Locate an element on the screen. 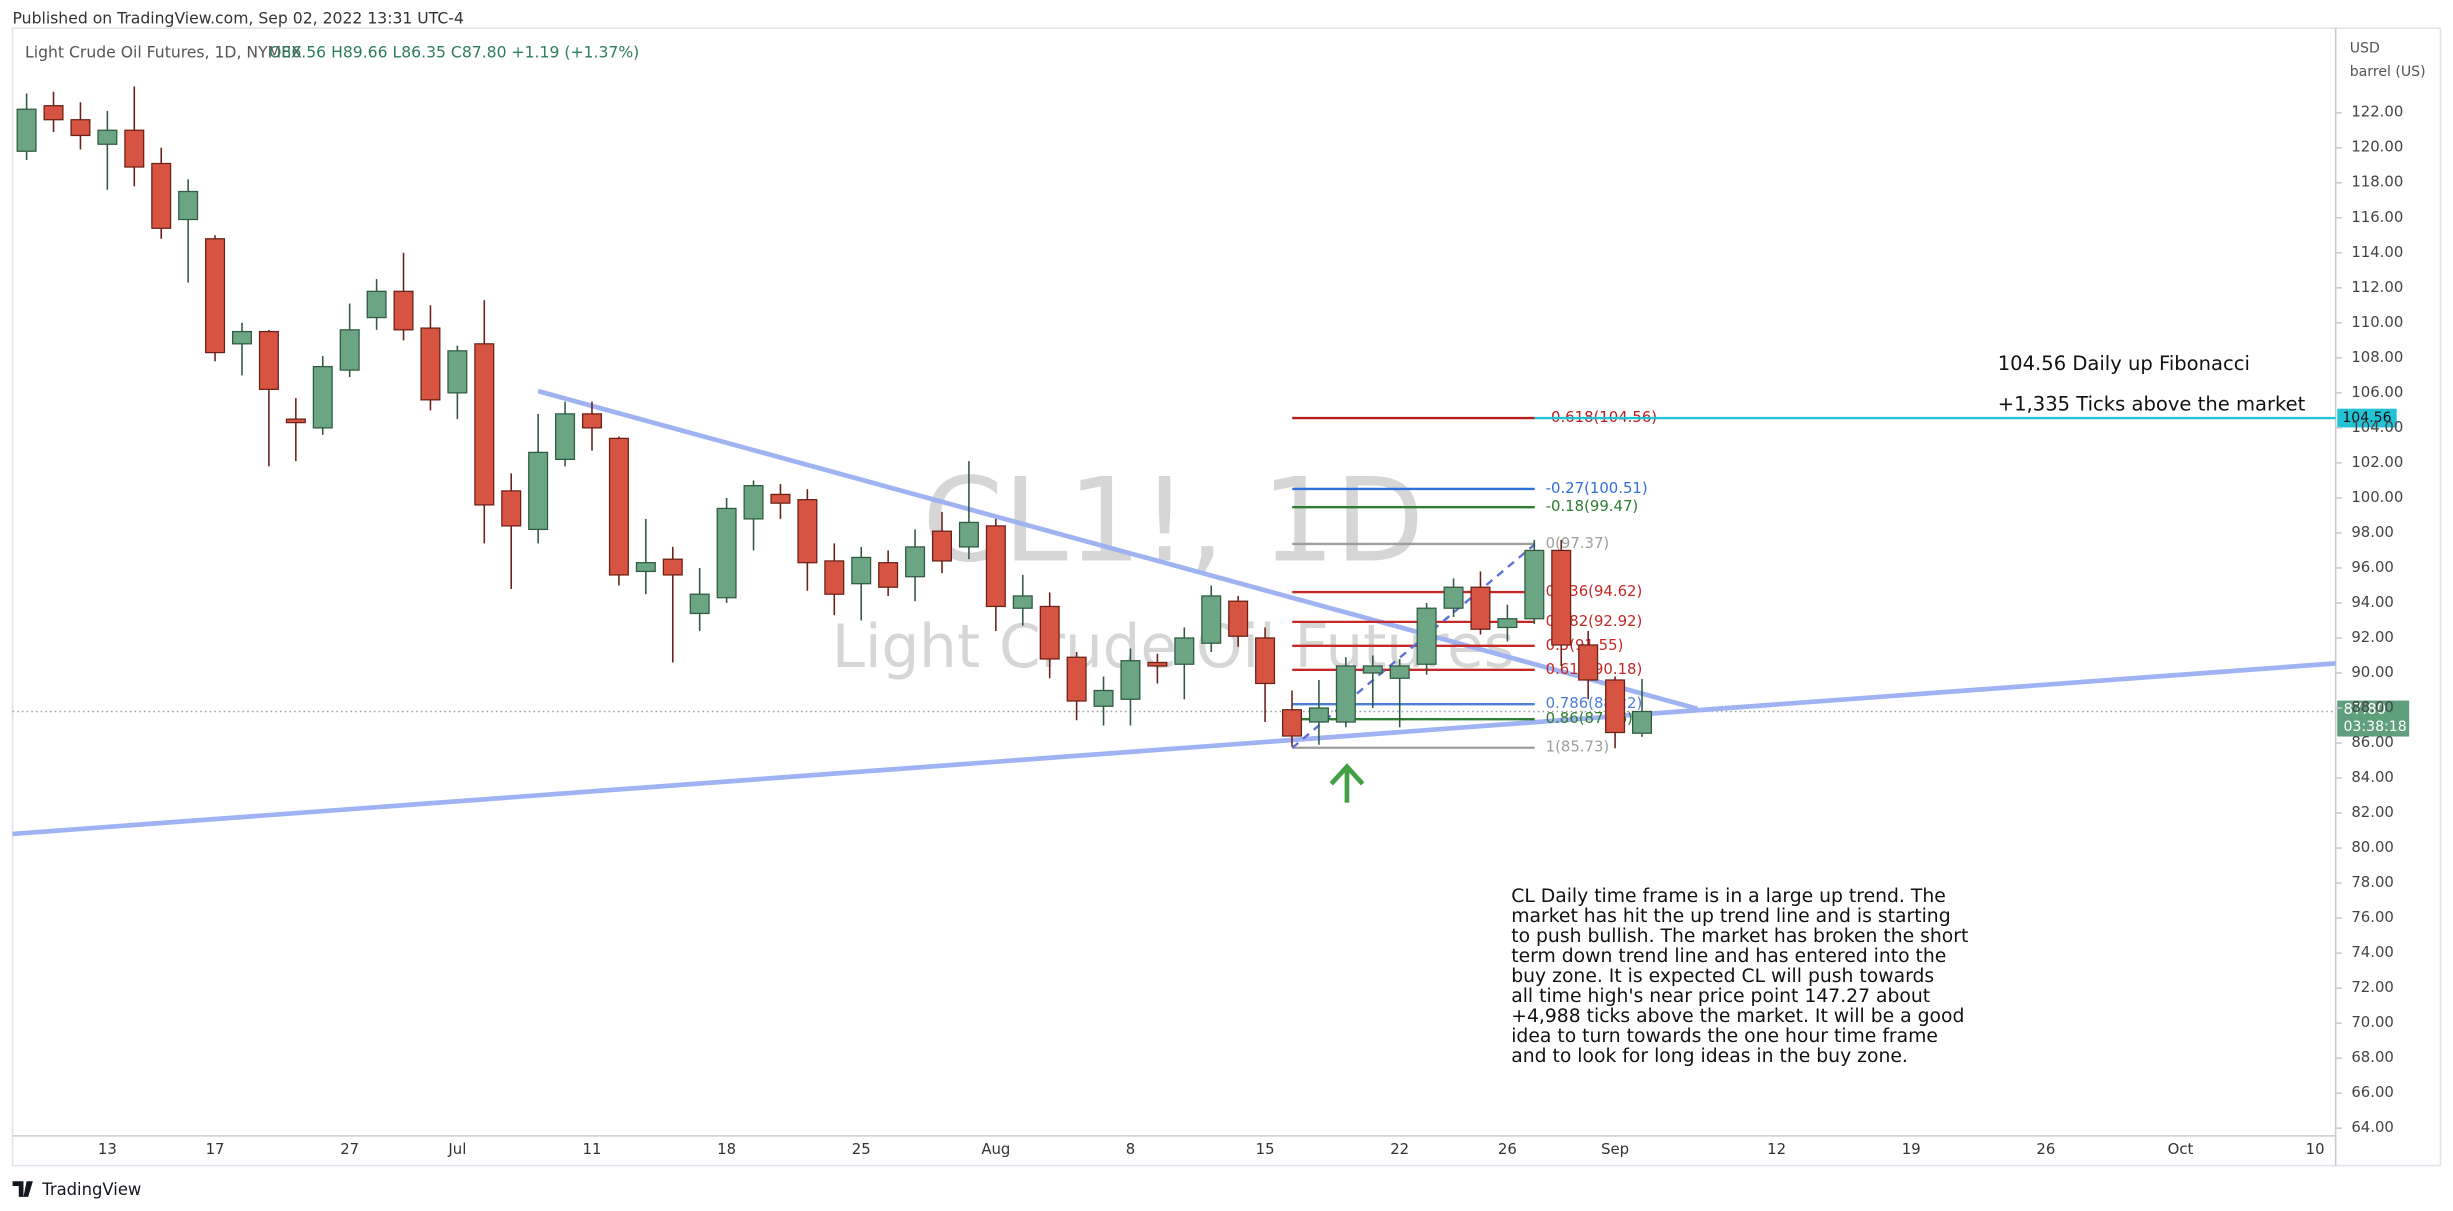 The height and width of the screenshot is (1211, 2453). x-tick-label: Jul is located at coordinates (456, 1149).